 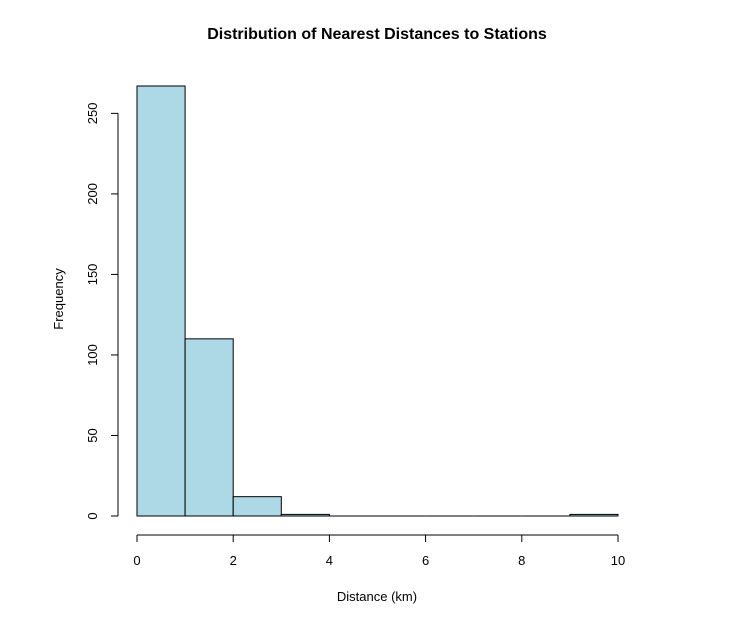 What do you see at coordinates (425, 560) in the screenshot?
I see `x-tick-label: 6` at bounding box center [425, 560].